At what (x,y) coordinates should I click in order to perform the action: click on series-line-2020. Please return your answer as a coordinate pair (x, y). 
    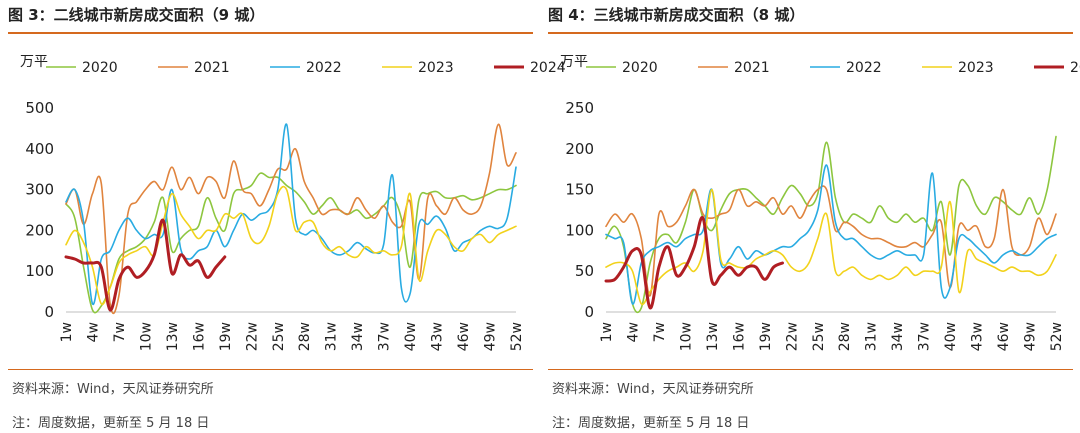
    Looking at the image, I should click on (291, 243).